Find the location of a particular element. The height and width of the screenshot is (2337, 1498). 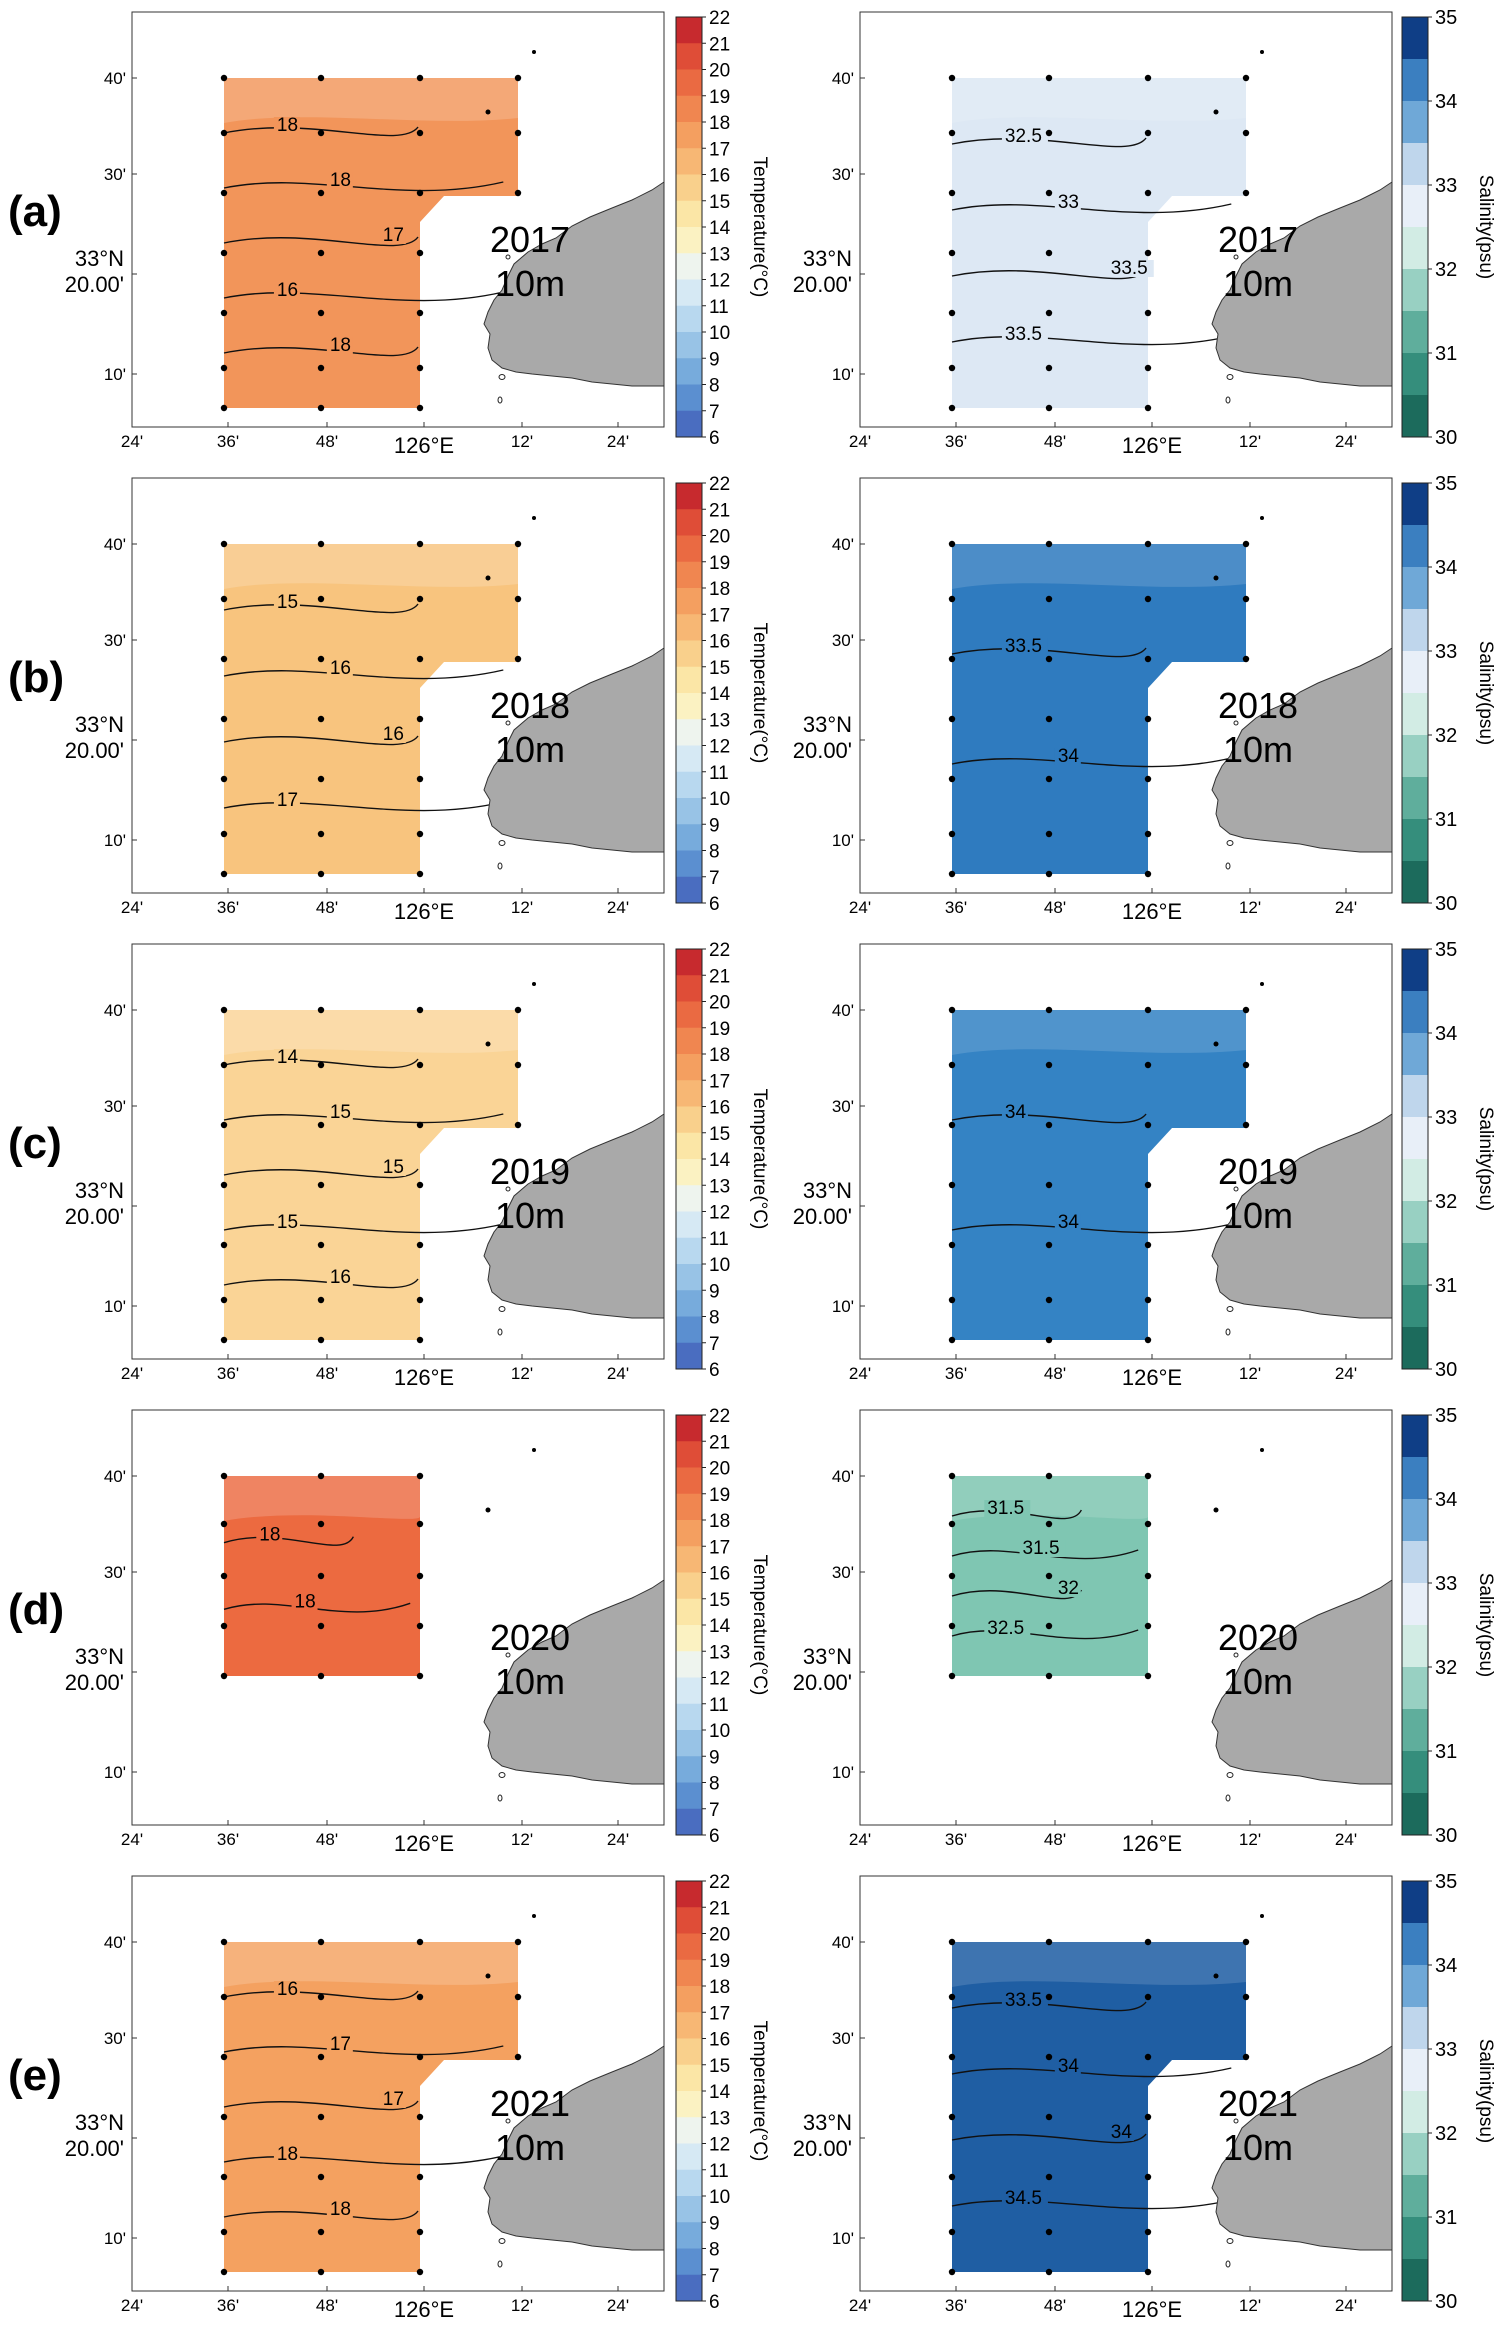

temp-colorbar-label: 18 is located at coordinates (719, 1521).